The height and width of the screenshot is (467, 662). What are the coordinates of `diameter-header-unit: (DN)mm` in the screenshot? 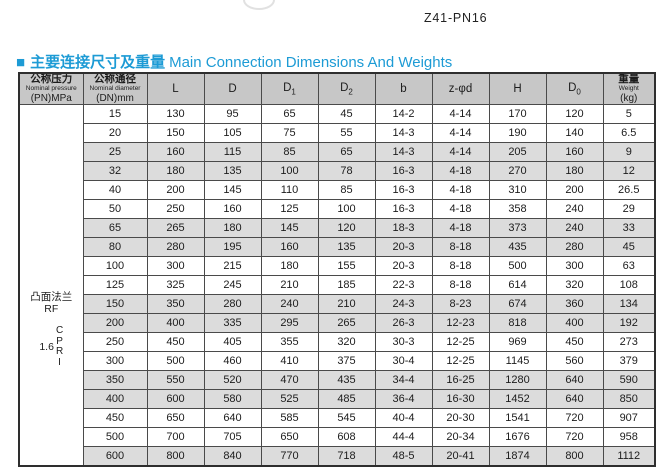 It's located at (115, 98).